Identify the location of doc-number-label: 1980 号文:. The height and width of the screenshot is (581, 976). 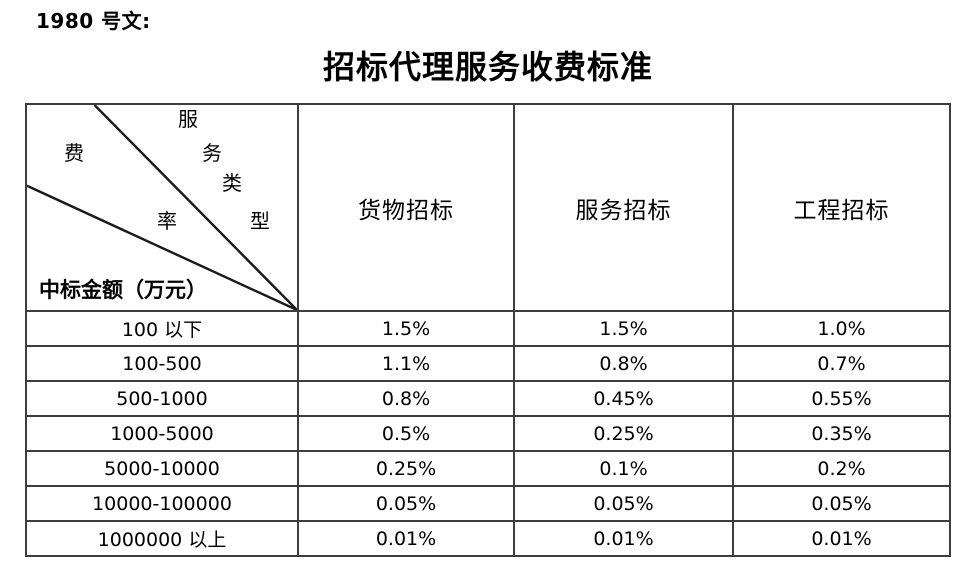
(93, 21).